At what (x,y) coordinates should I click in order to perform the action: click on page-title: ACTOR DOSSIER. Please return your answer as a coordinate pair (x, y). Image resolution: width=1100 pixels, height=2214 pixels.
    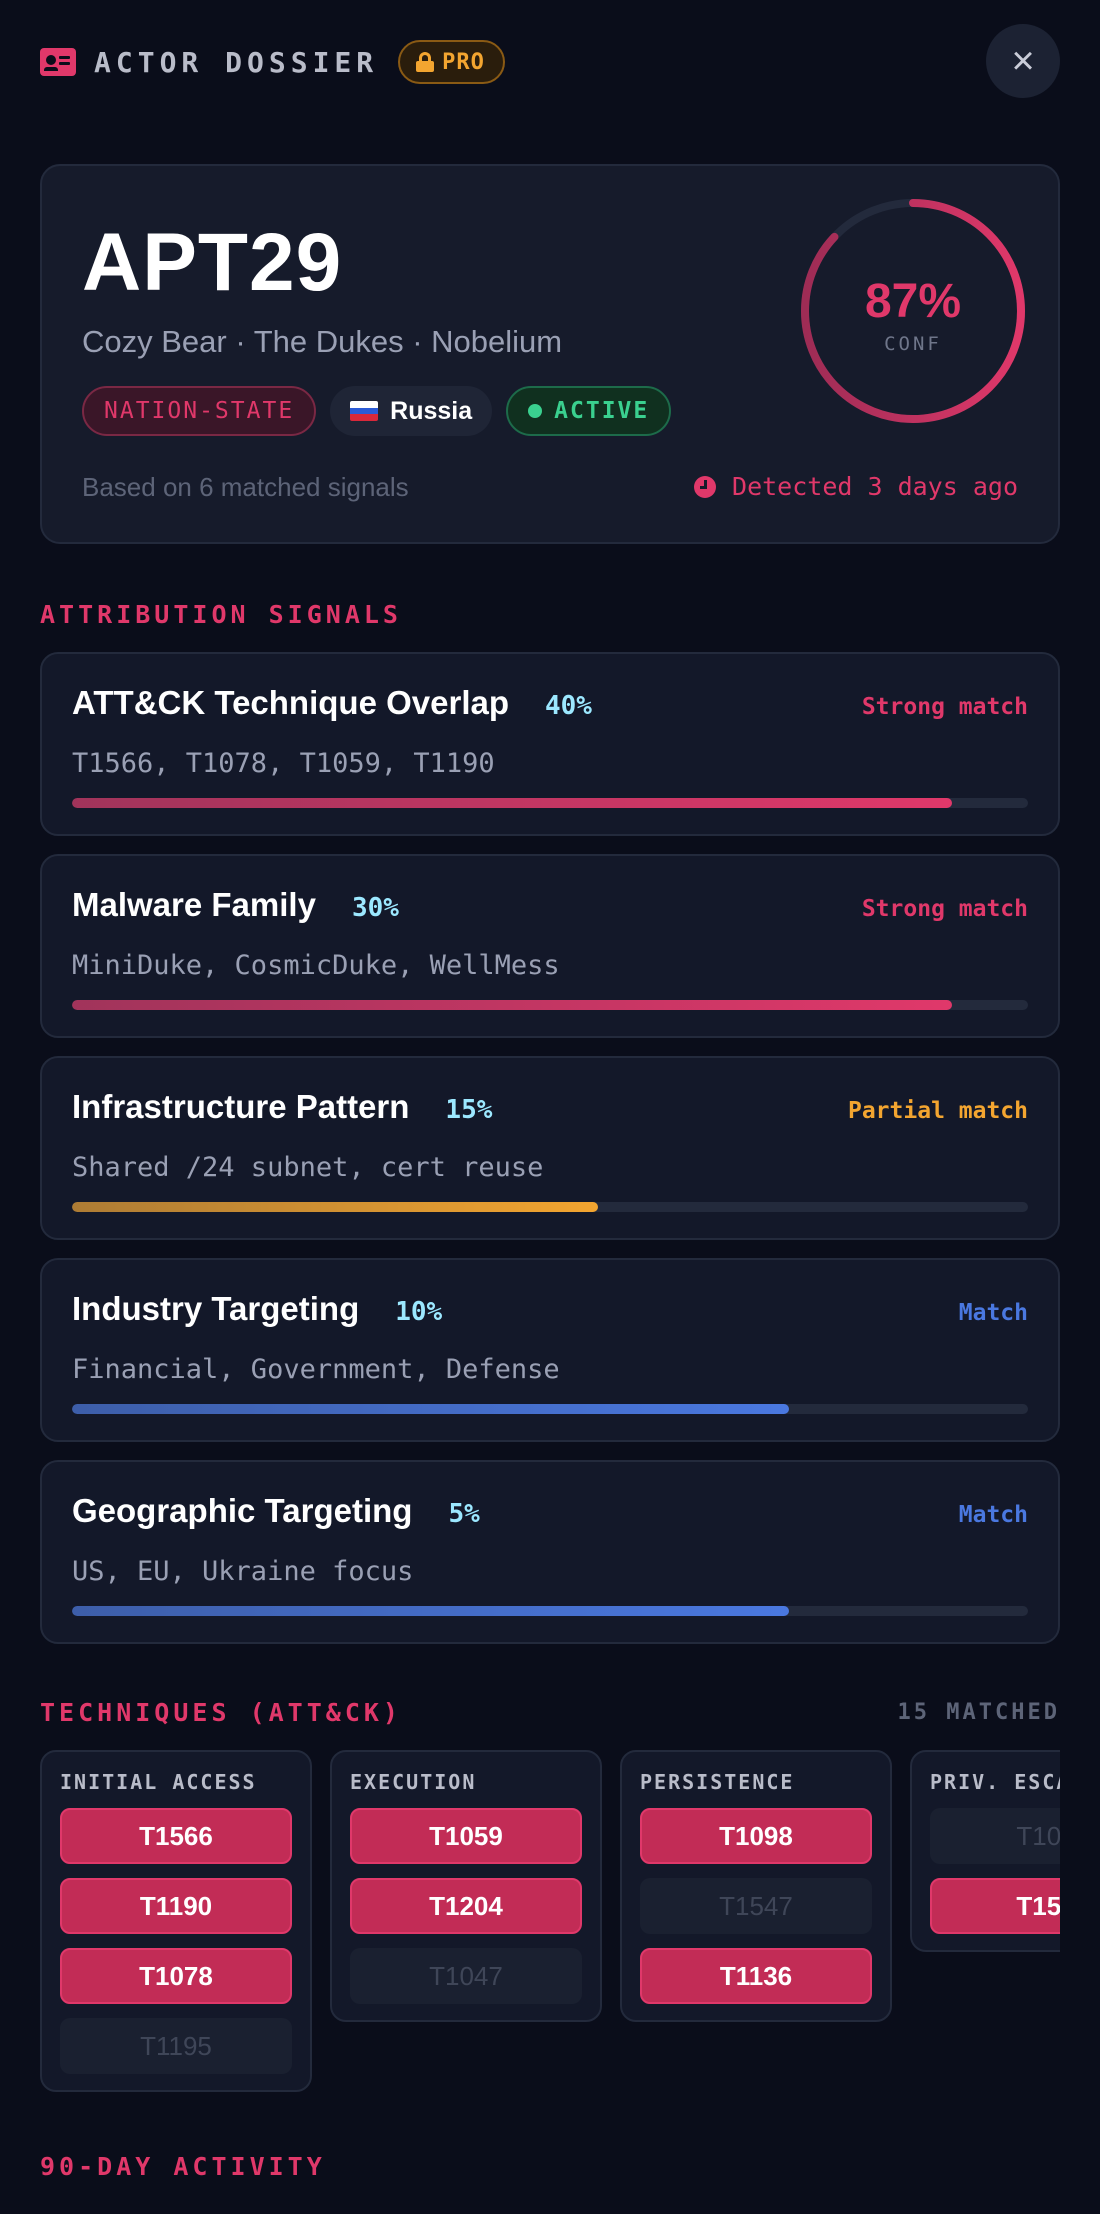
    Looking at the image, I should click on (236, 62).